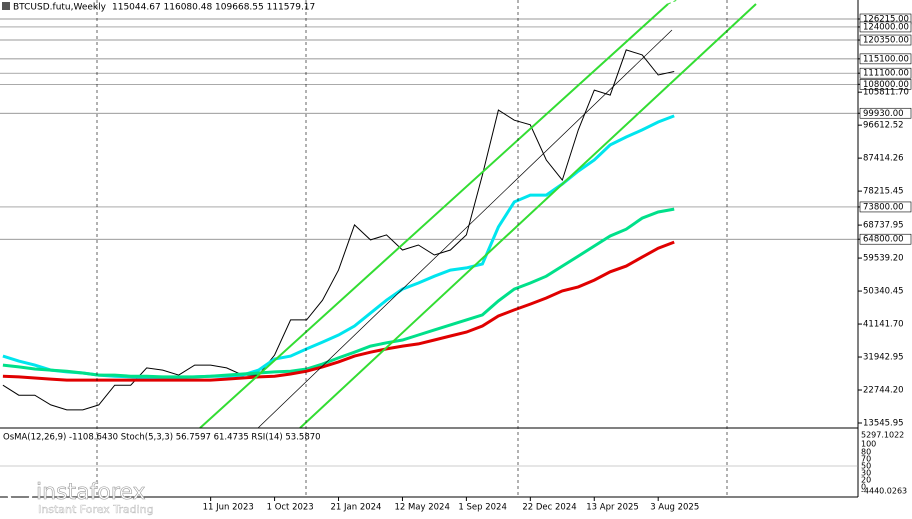 This screenshot has height=519, width=912. Describe the element at coordinates (883, 159) in the screenshot. I see `y-tick-label: 87414.26` at that location.